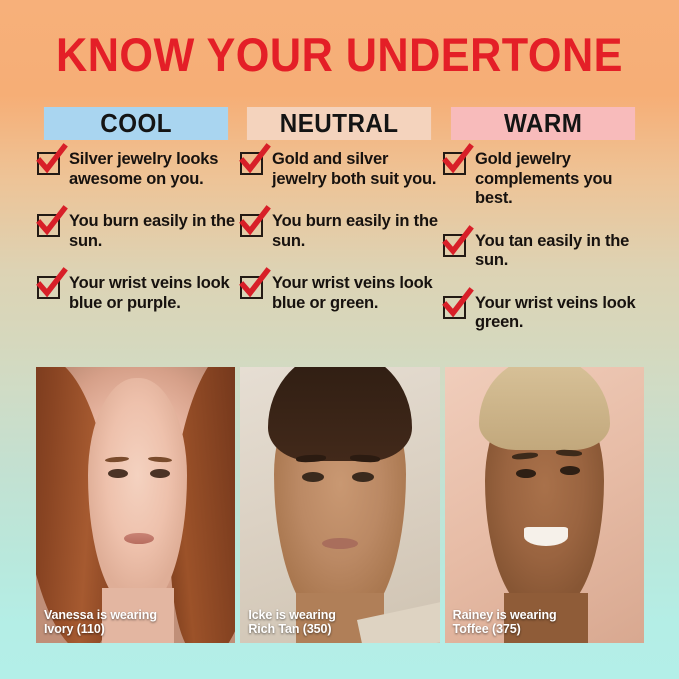 The image size is (679, 679). I want to click on header-cool: COOL, so click(136, 123).